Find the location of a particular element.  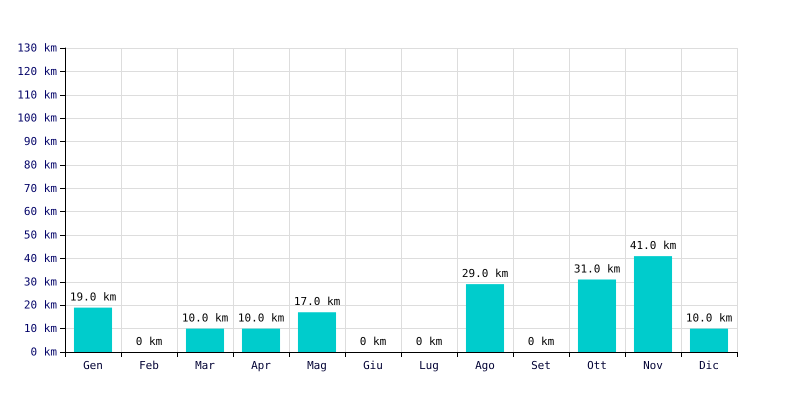

x-tick-label: Ott is located at coordinates (597, 365).